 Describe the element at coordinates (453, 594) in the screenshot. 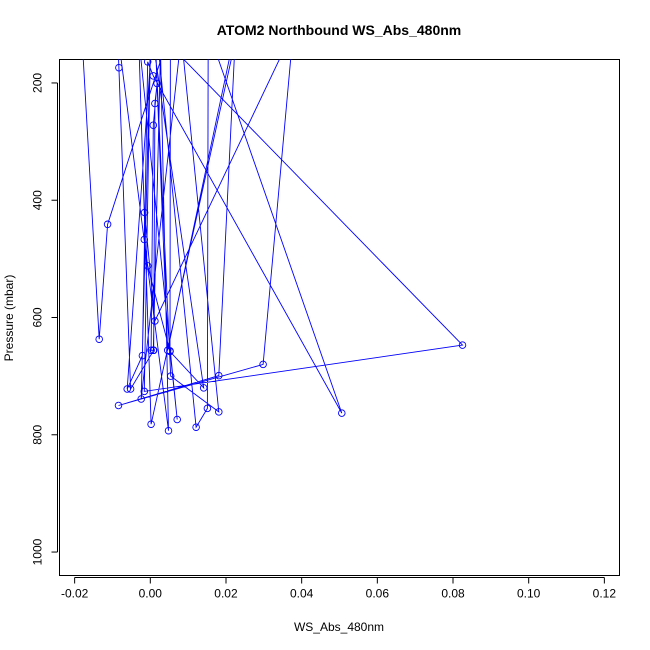

I see `x-tick-label: 0.08` at that location.